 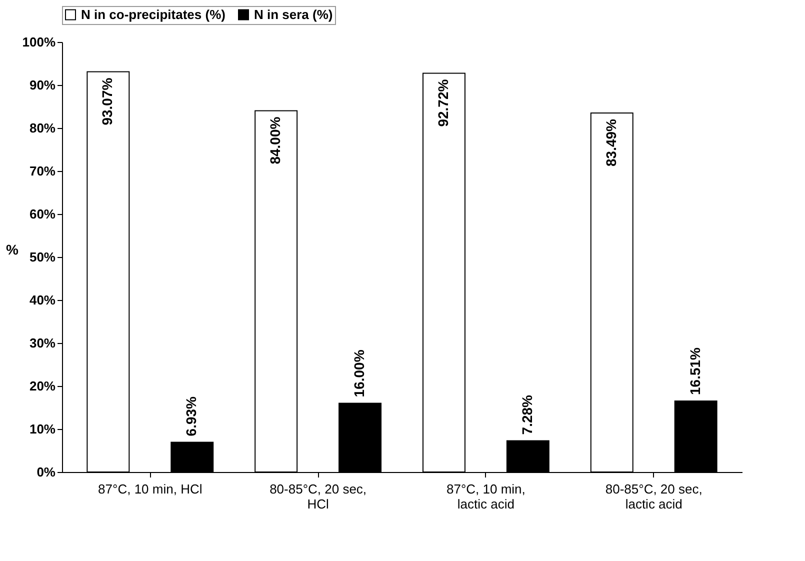 What do you see at coordinates (293, 14) in the screenshot?
I see `legend-label: N in sera (%)` at bounding box center [293, 14].